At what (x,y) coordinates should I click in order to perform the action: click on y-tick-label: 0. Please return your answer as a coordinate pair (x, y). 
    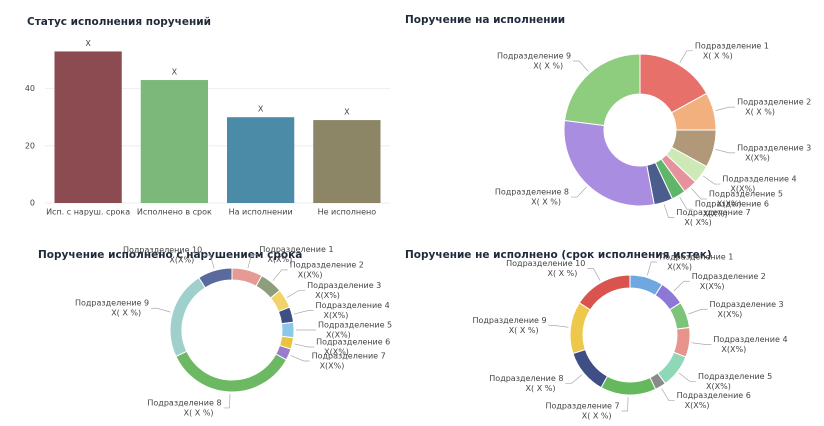
    Looking at the image, I should click on (32, 203).